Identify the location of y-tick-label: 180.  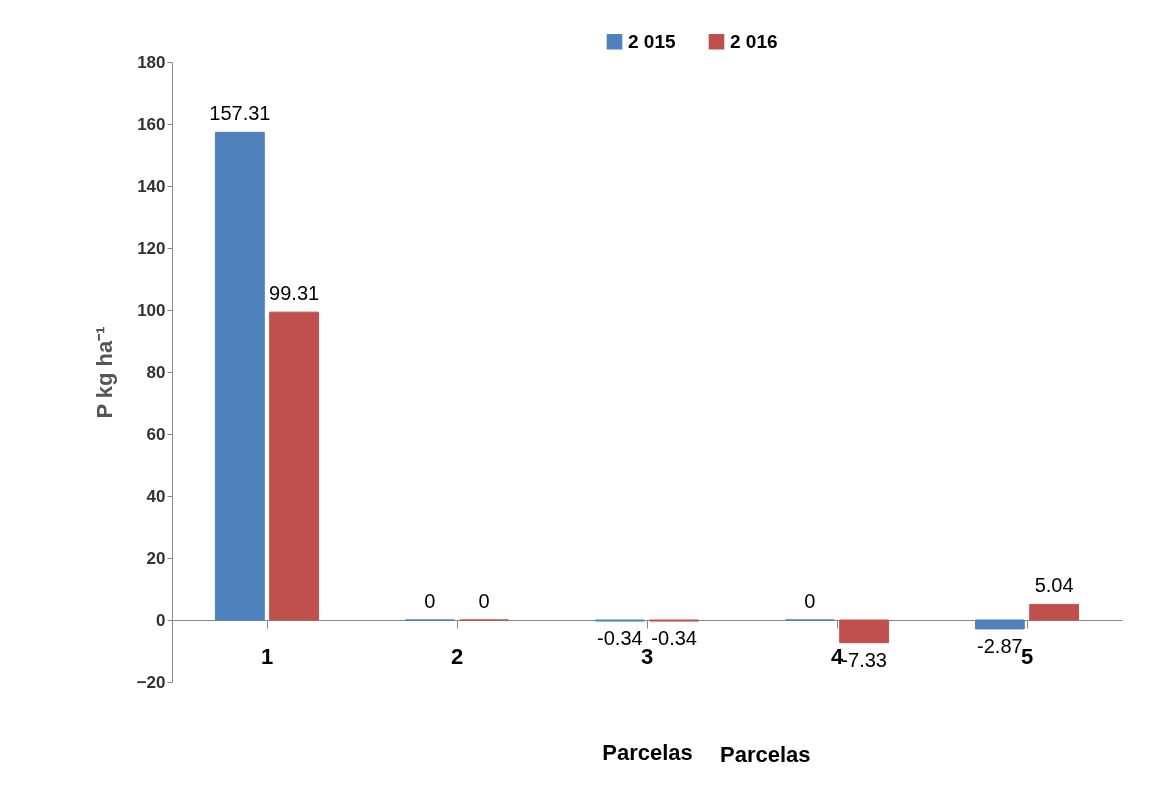
(151, 62).